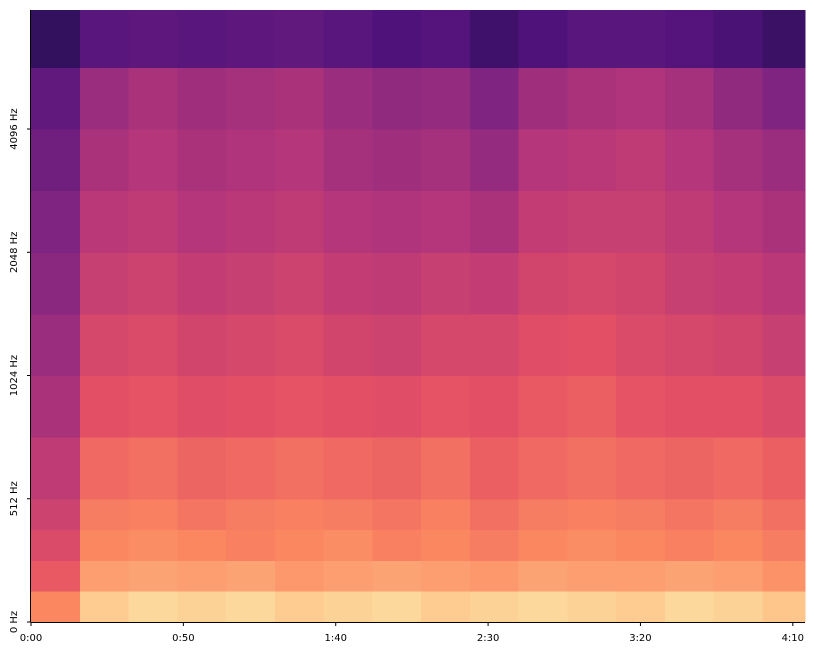 The height and width of the screenshot is (655, 814). Describe the element at coordinates (14, 622) in the screenshot. I see `y-tick-label: 0 Hz` at that location.